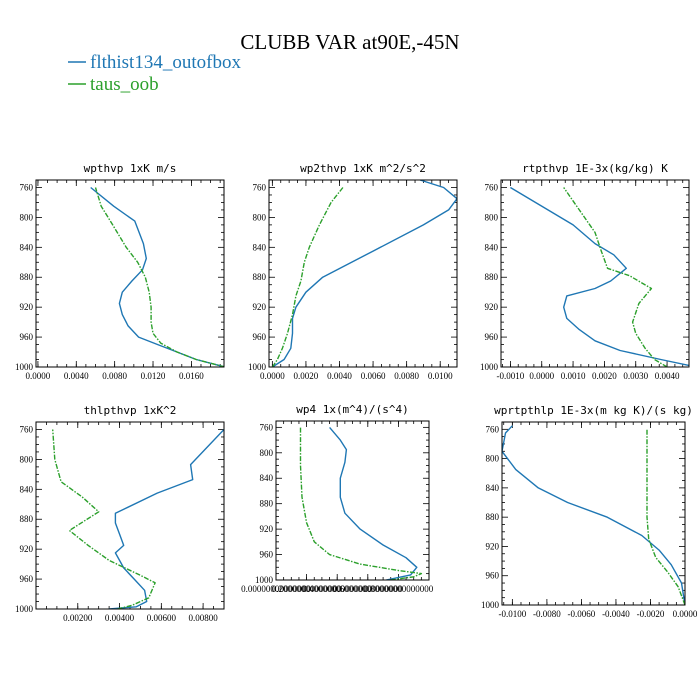 This screenshot has width=700, height=700. I want to click on xtick-label: 0.0010, so click(573, 376).